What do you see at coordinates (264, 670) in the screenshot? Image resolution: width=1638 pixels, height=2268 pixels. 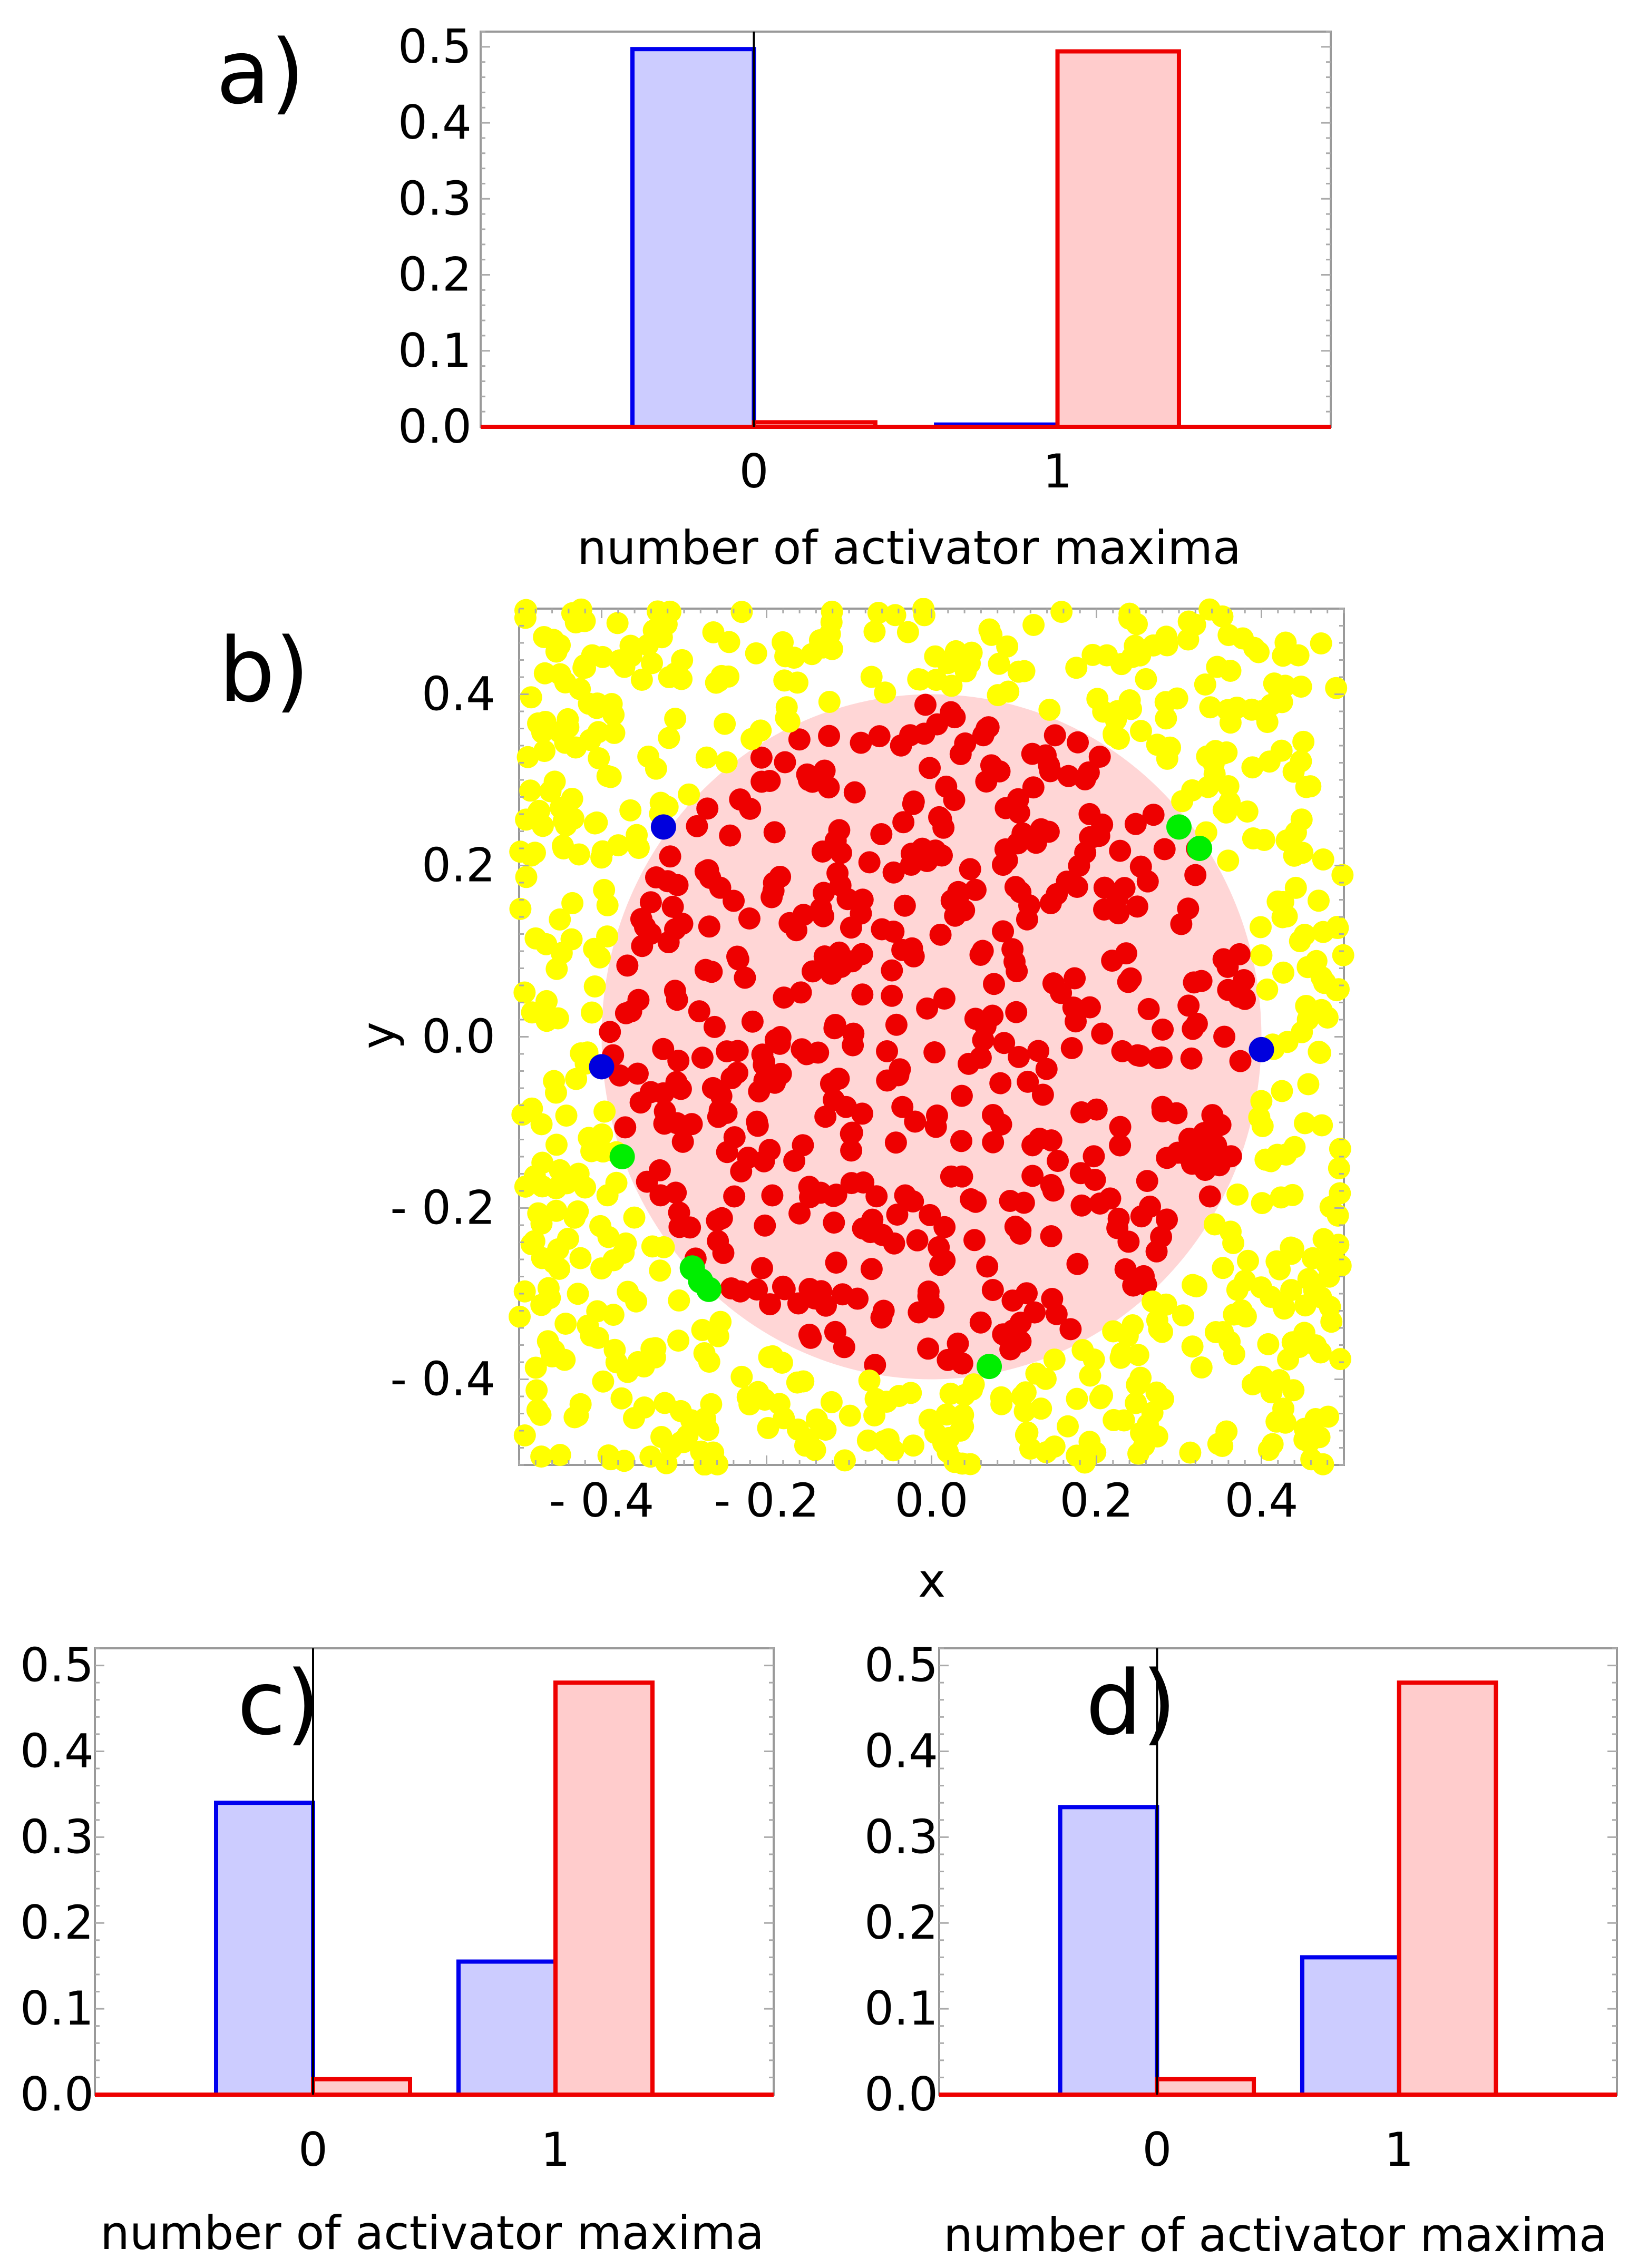 I see `panel-b-label: b)` at bounding box center [264, 670].